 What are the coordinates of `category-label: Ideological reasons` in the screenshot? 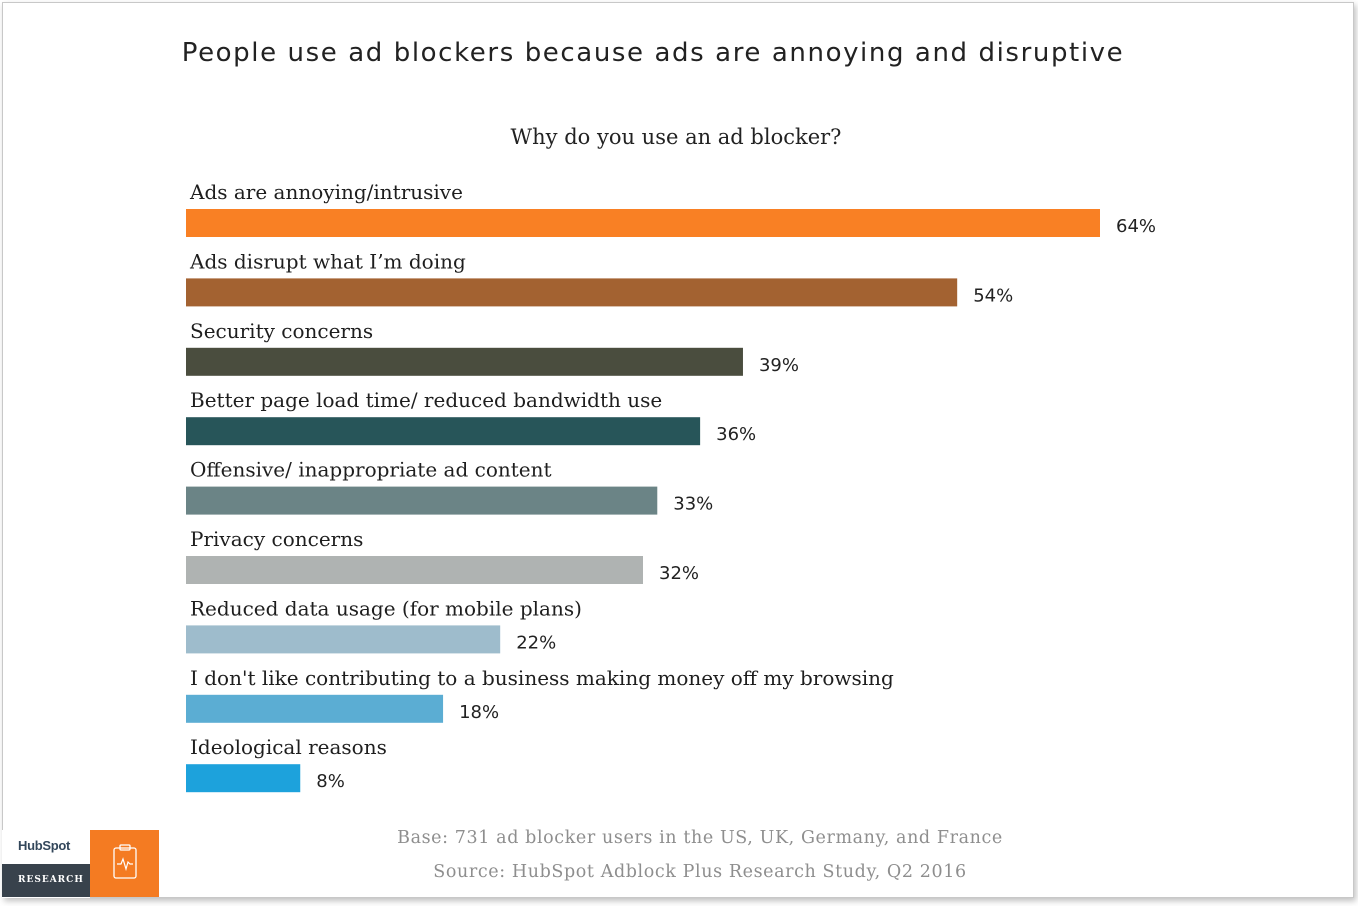 It's located at (288, 747).